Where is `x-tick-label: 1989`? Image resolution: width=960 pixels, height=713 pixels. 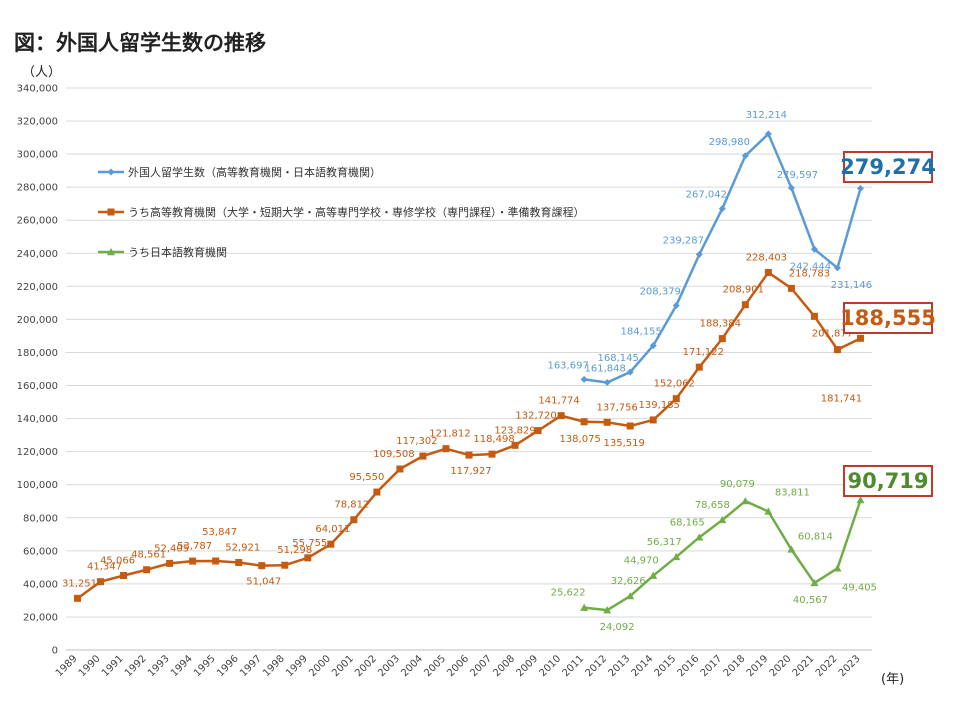 x-tick-label: 1989 is located at coordinates (67, 666).